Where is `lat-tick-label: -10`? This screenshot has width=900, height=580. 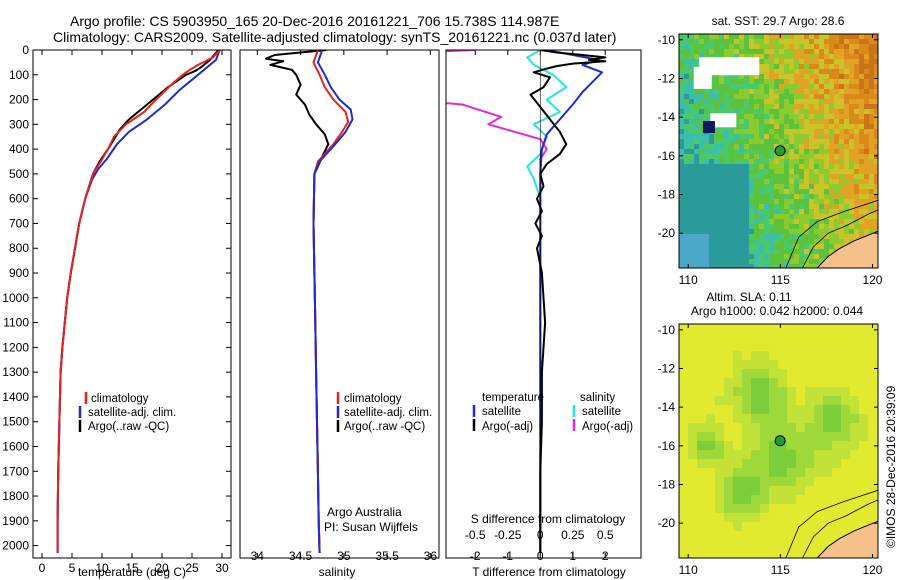
lat-tick-label: -10 is located at coordinates (667, 40).